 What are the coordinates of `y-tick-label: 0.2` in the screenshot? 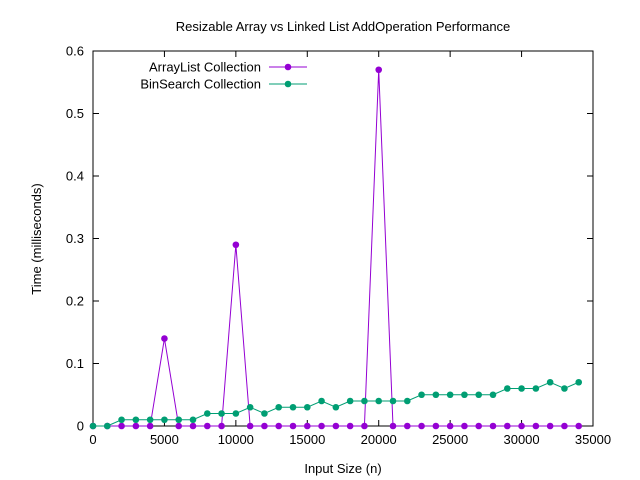 It's located at (75, 301).